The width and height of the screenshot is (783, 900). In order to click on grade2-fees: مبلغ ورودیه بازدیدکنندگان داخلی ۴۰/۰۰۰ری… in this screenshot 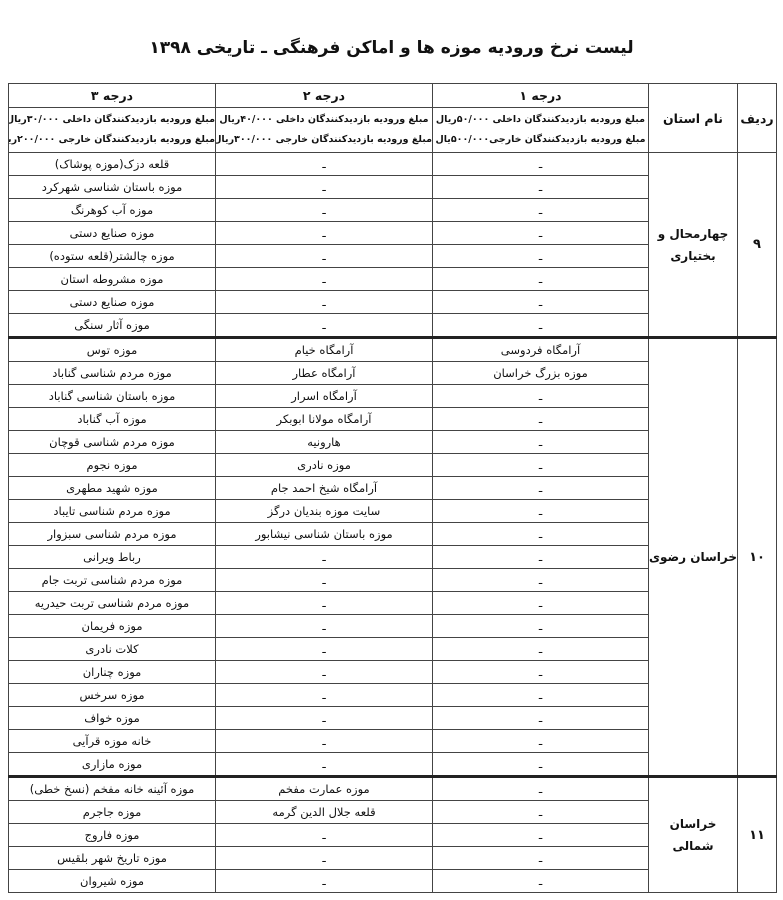, I will do `click(324, 130)`.